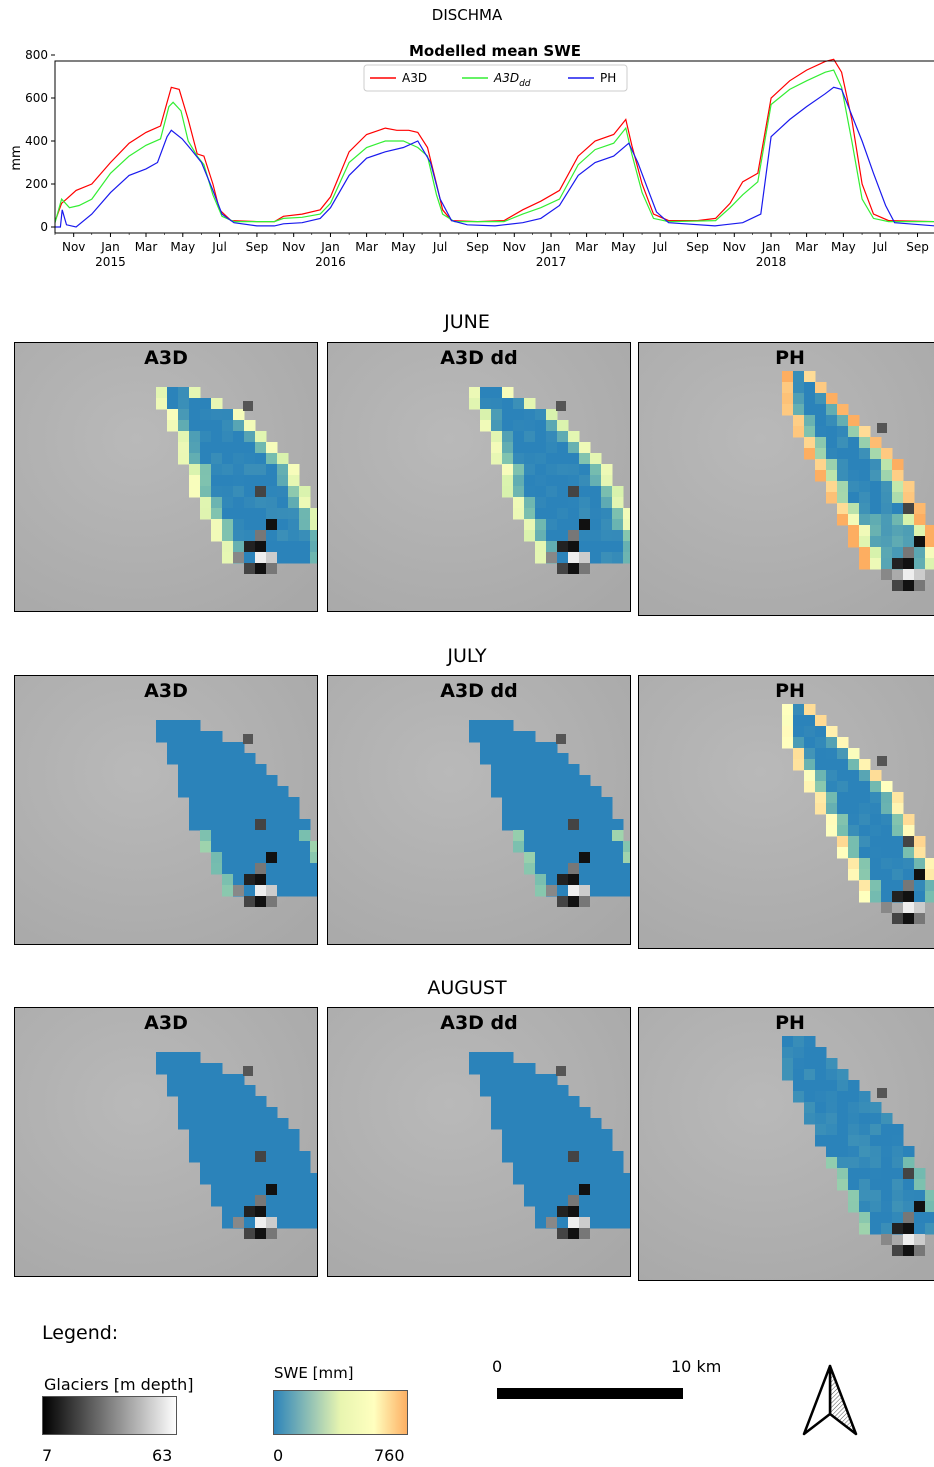 The image size is (934, 1467). What do you see at coordinates (549, 808) in the screenshot?
I see `basin-cells` at bounding box center [549, 808].